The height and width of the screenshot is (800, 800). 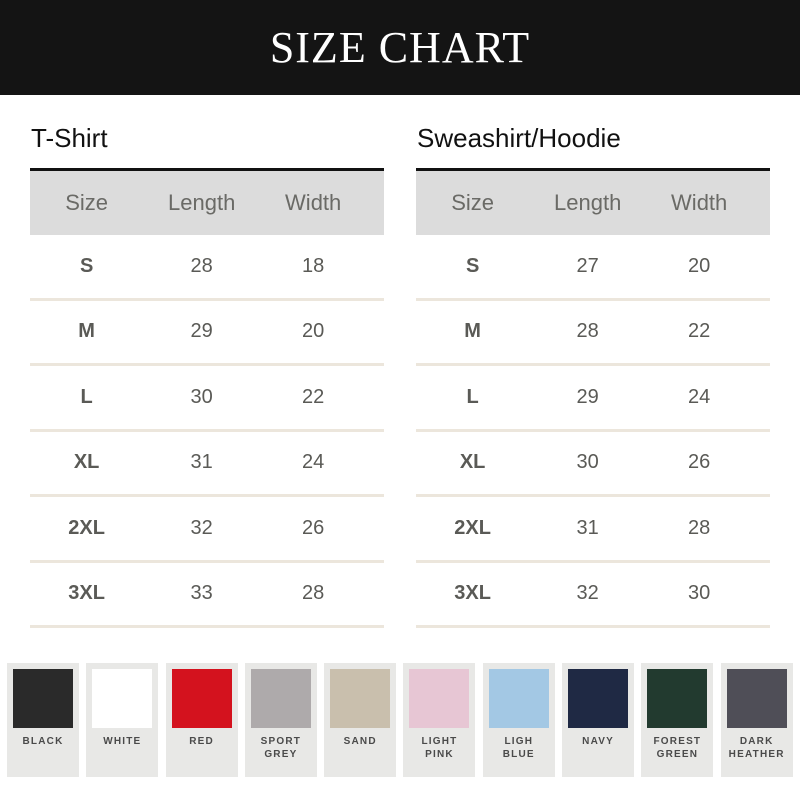 I want to click on color-label: LIGH BLUE, so click(x=518, y=748).